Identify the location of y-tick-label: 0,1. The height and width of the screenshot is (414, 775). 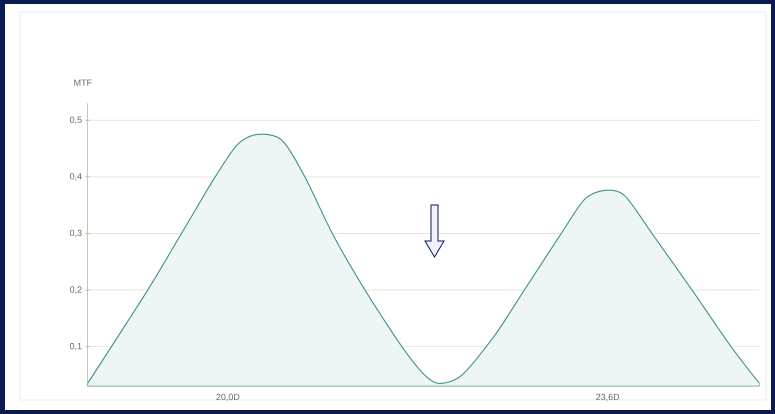
(76, 346).